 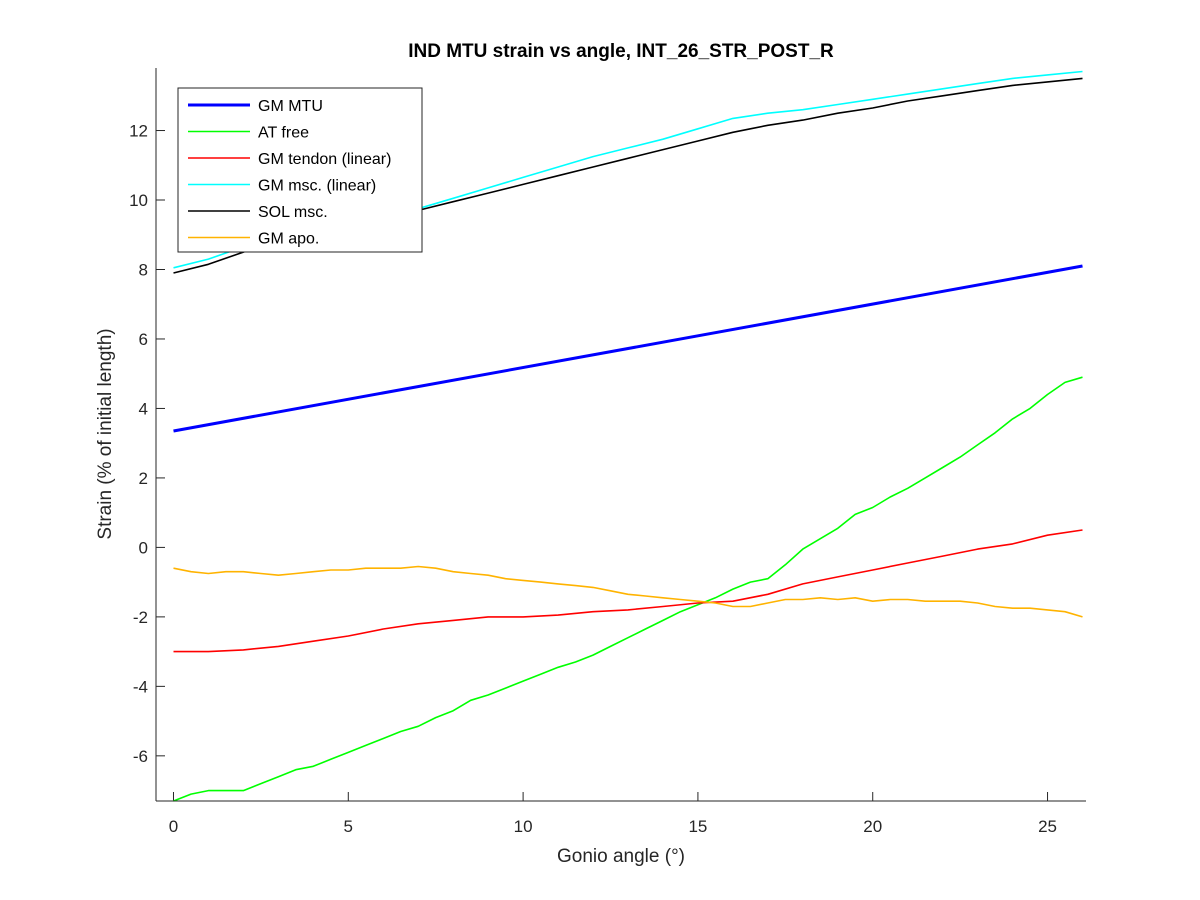 I want to click on x-tick-label: 10, so click(x=523, y=826).